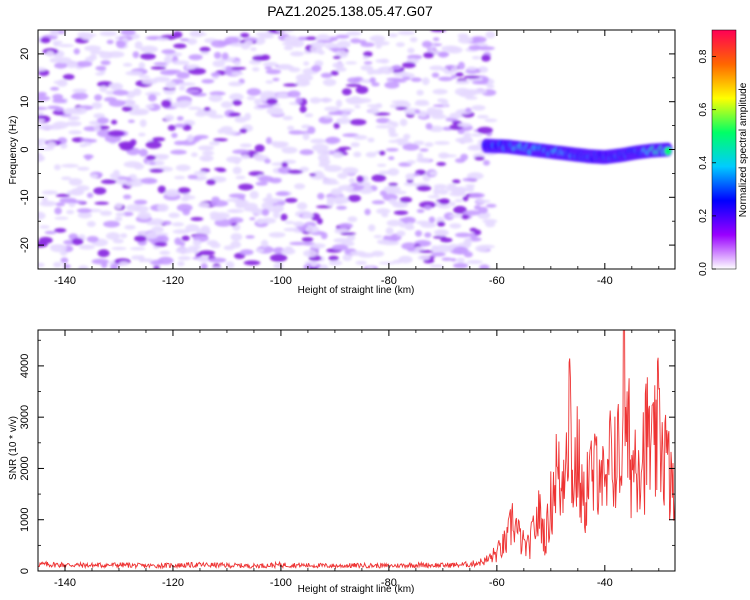  Describe the element at coordinates (350, 11) in the screenshot. I see `figure-title: PAZ1.2025.138.05.47.G07` at that location.